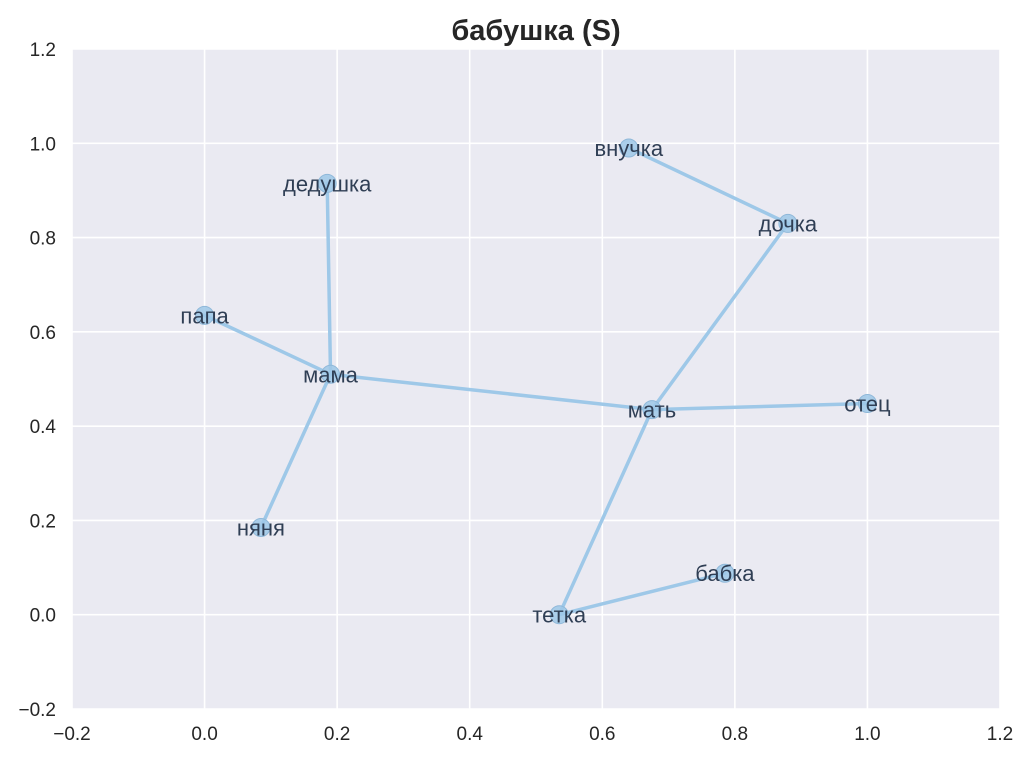 The height and width of the screenshot is (758, 1030). I want to click on x-tick-label: 0.2, so click(337, 734).